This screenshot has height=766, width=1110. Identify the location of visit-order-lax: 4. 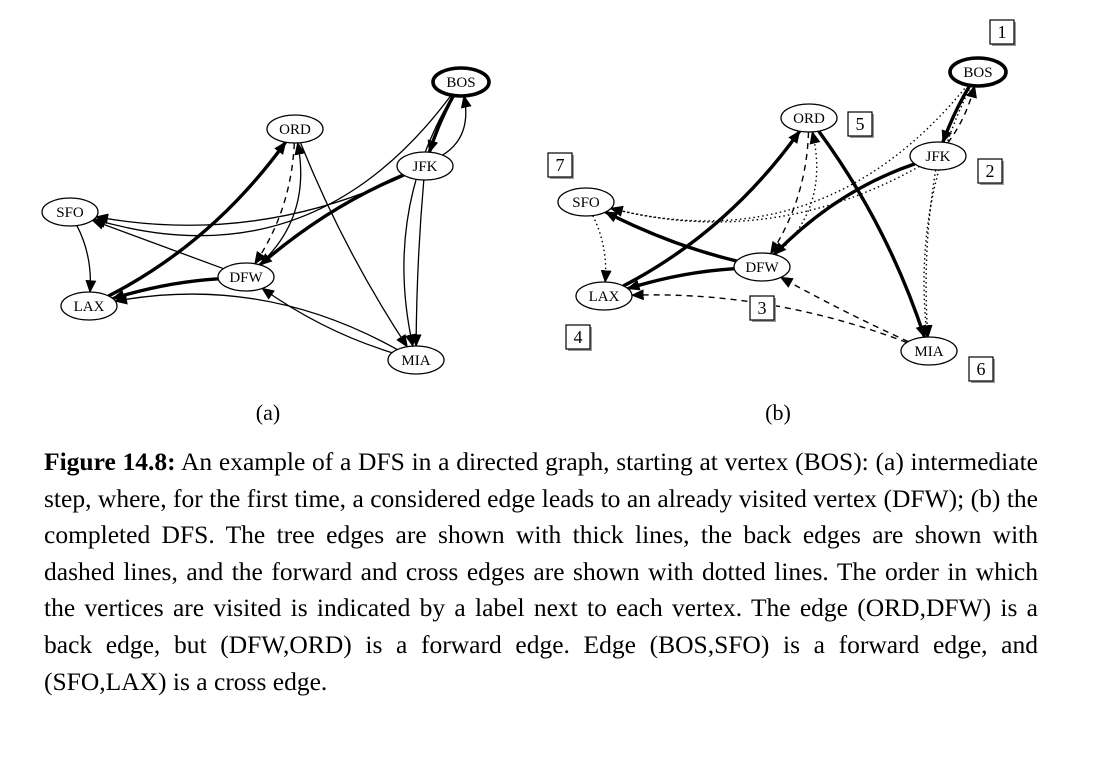
(578, 337).